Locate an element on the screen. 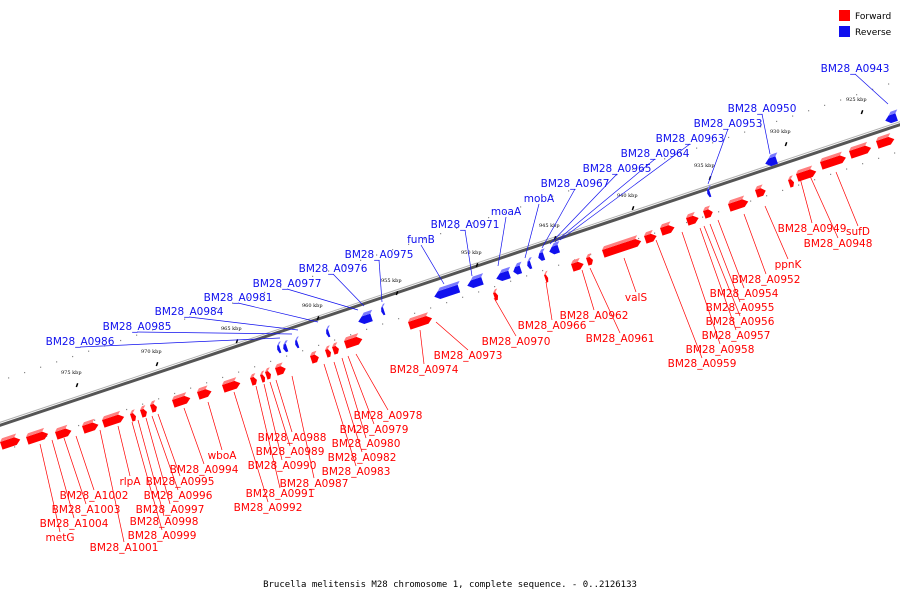 This screenshot has height=600, width=900. gene-label: fumB is located at coordinates (421, 240).